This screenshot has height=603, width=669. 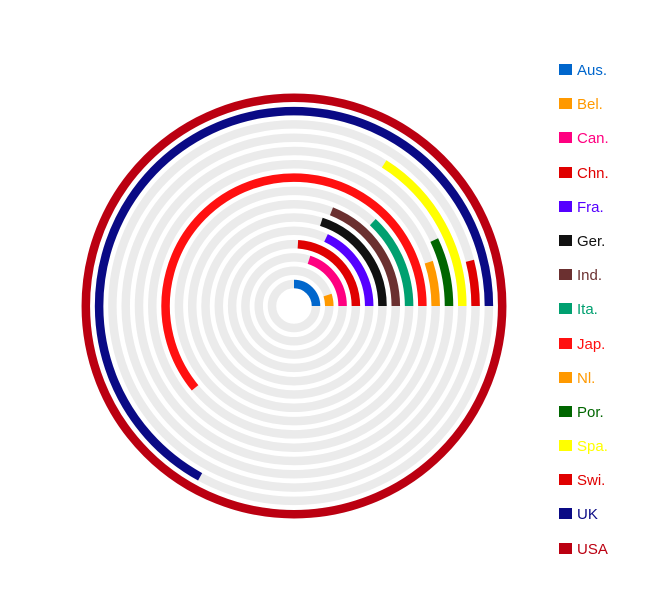 I want to click on bar-ind, so click(x=365, y=257).